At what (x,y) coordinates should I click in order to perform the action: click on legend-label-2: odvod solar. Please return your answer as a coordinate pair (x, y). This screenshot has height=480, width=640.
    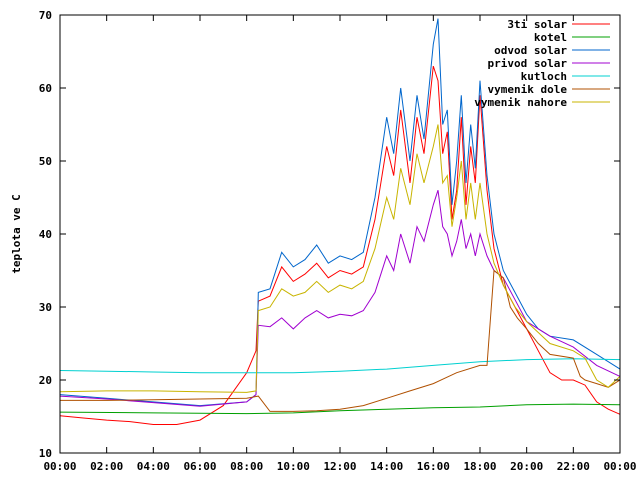
    Looking at the image, I should click on (530, 50).